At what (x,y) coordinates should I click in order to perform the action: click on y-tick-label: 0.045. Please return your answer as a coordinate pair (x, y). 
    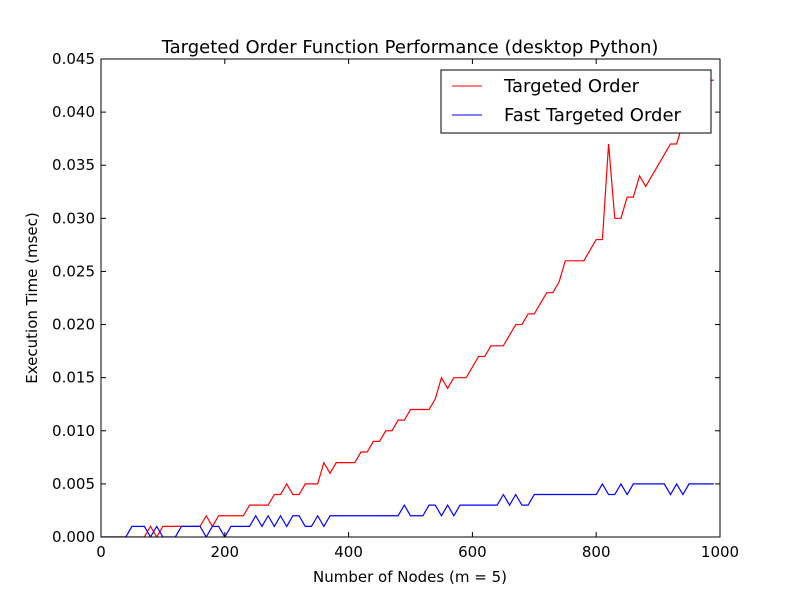
    Looking at the image, I should click on (73, 59).